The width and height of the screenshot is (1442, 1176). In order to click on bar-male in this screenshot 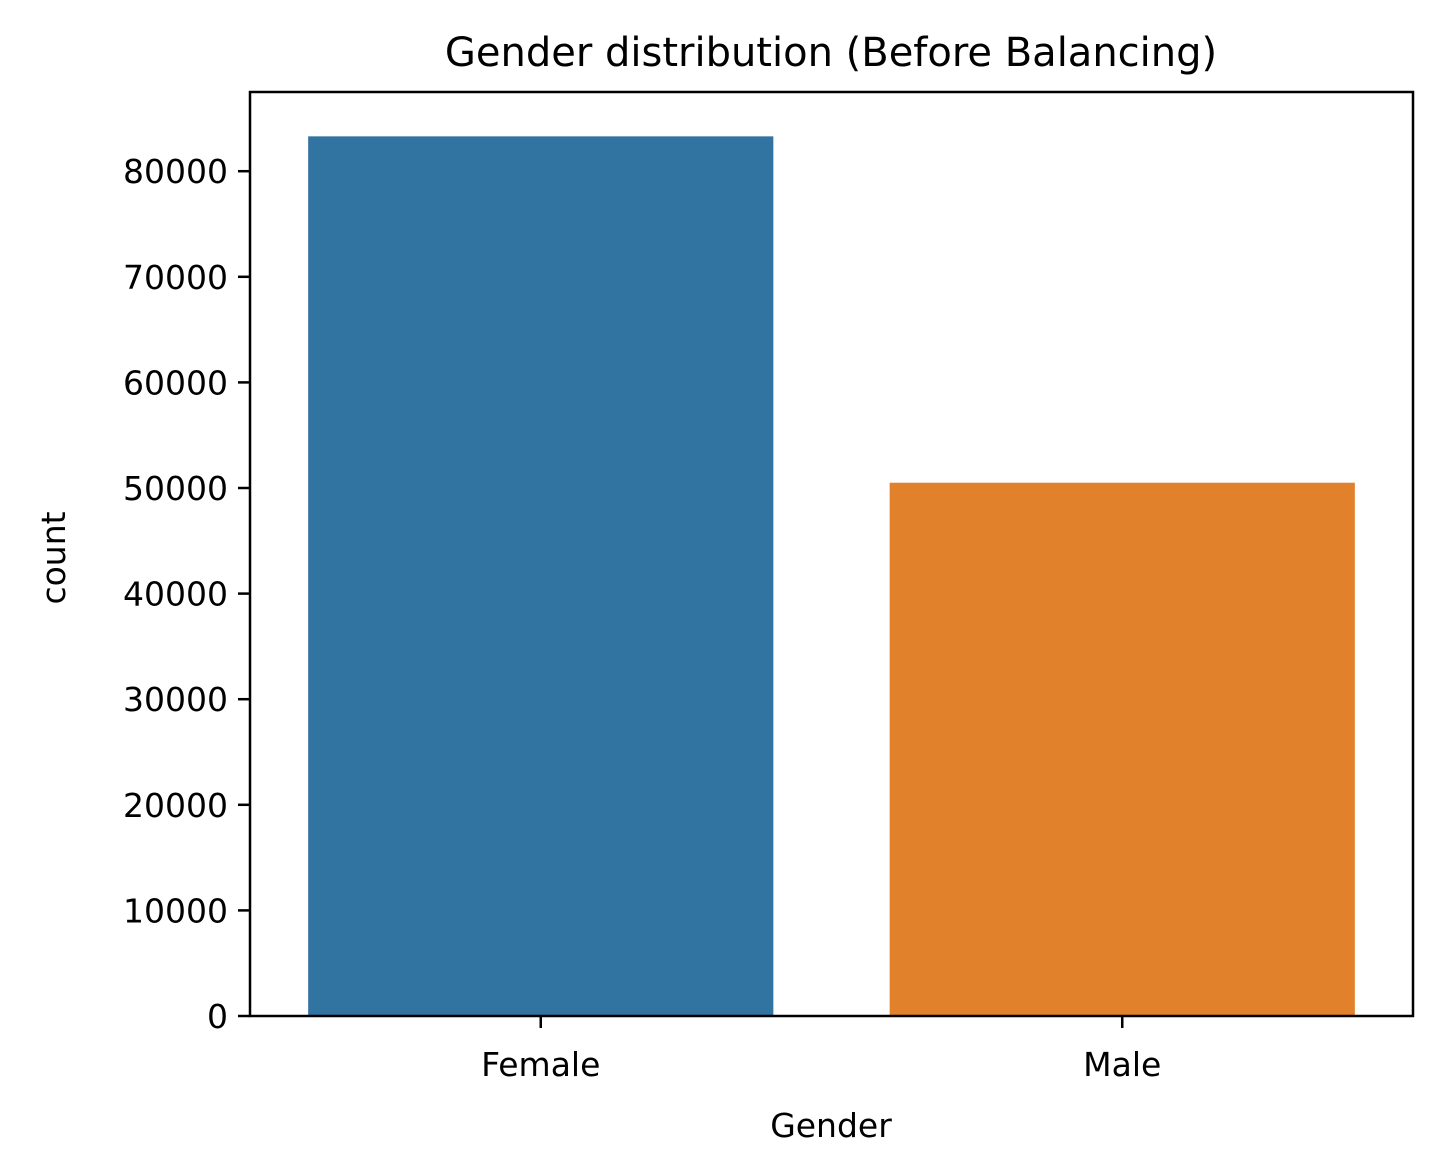, I will do `click(1122, 749)`.